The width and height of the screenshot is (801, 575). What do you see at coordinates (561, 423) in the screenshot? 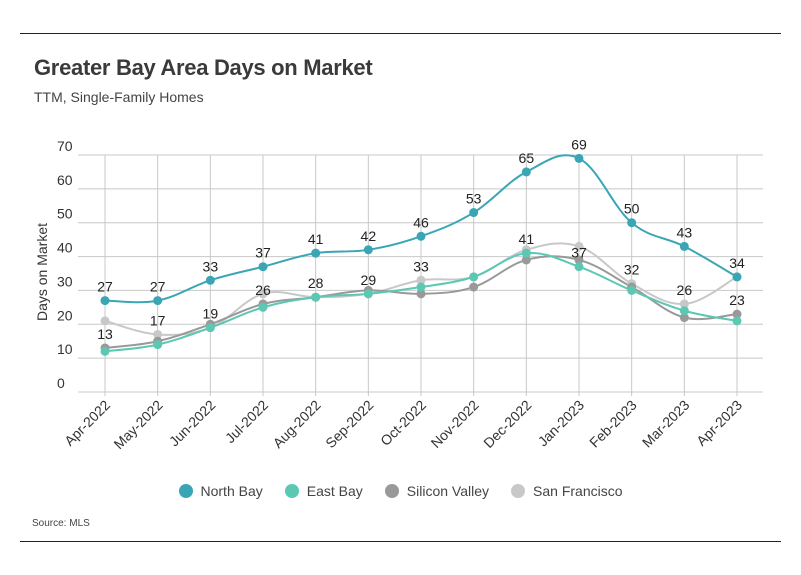
I see `x-tick-label: Jan-2023` at bounding box center [561, 423].